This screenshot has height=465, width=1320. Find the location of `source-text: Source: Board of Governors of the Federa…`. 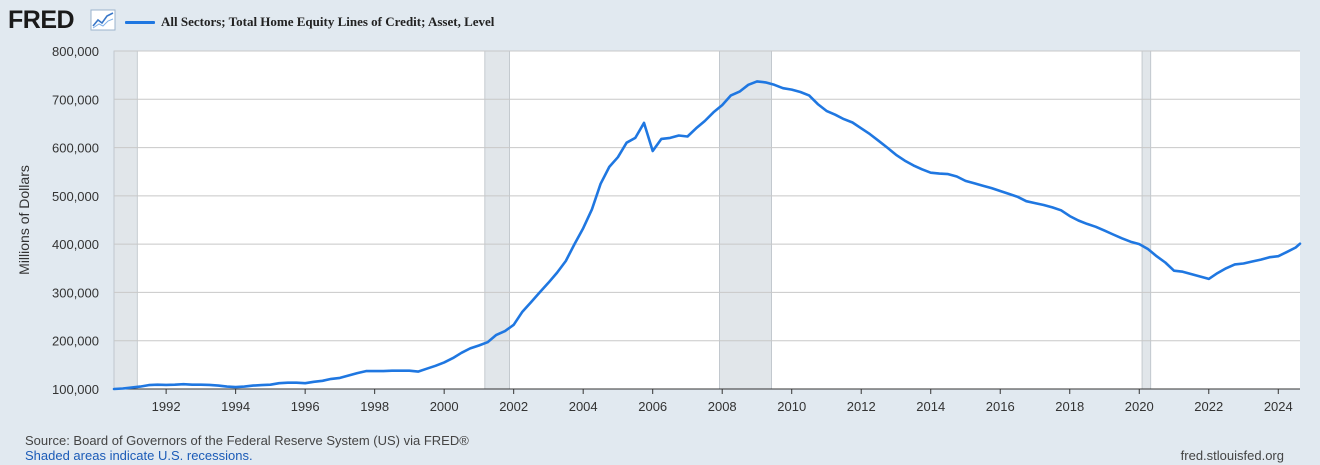

source-text: Source: Board of Governors of the Federa… is located at coordinates (247, 440).